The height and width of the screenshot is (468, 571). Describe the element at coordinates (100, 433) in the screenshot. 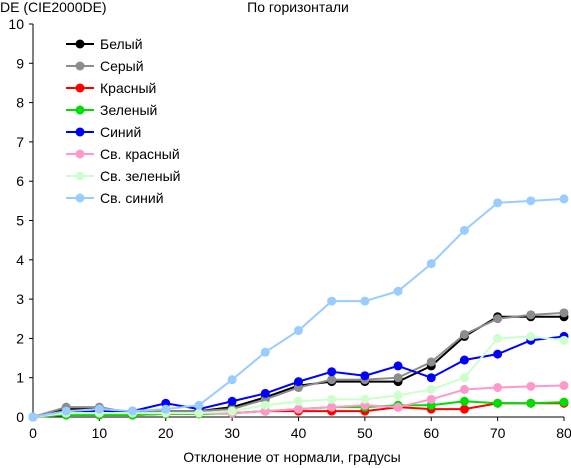

I see `x-tick-label: 10` at that location.